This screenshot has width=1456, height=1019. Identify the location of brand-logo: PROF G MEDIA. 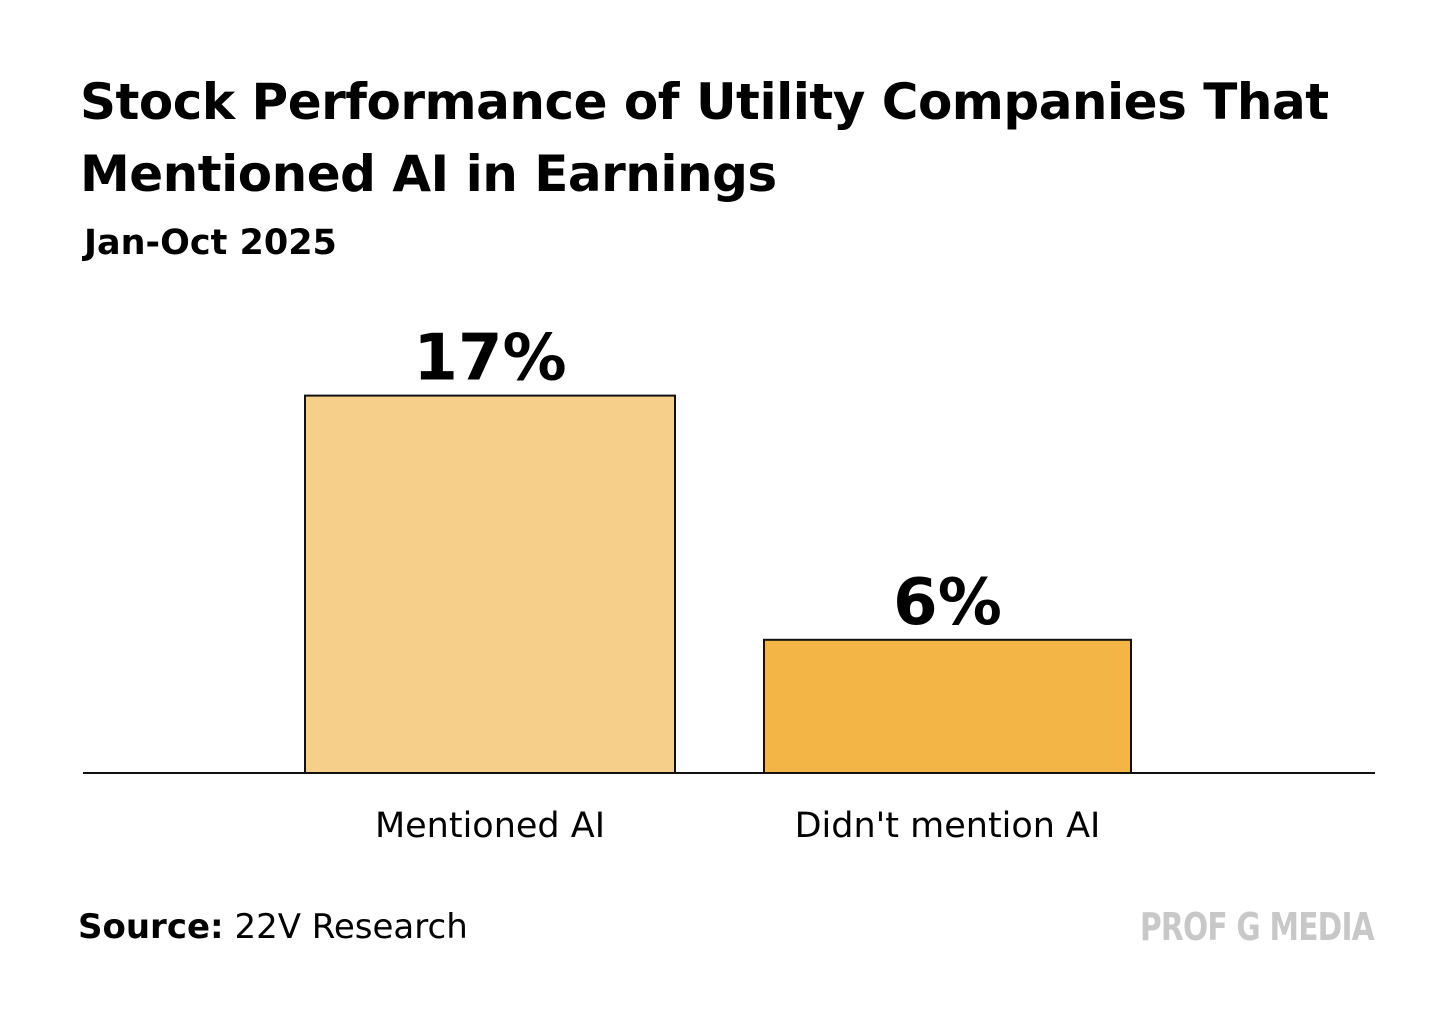
(1257, 927).